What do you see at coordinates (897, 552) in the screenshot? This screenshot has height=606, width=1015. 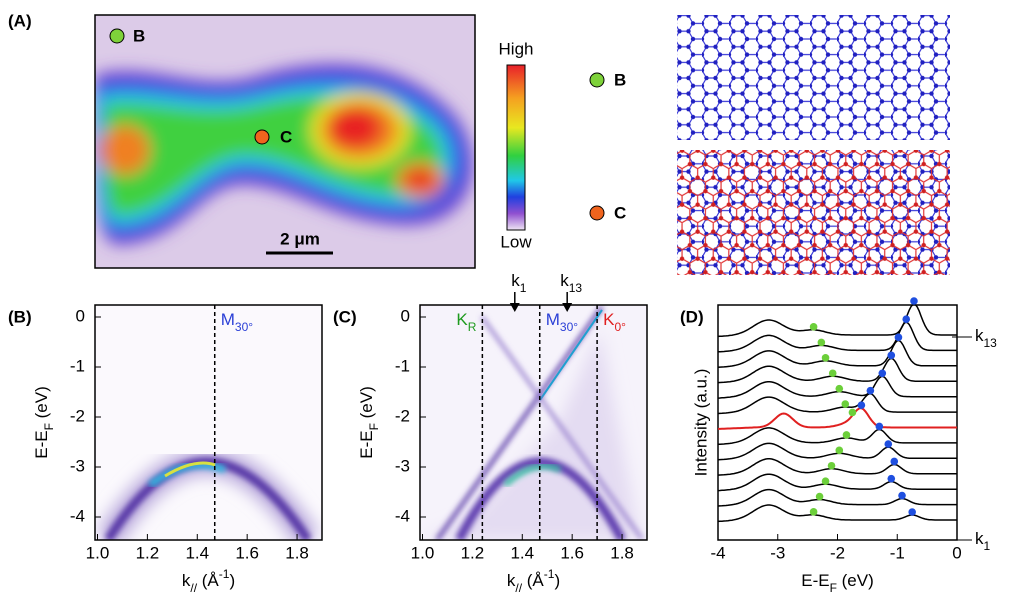 I see `x-tick-label: -1` at bounding box center [897, 552].